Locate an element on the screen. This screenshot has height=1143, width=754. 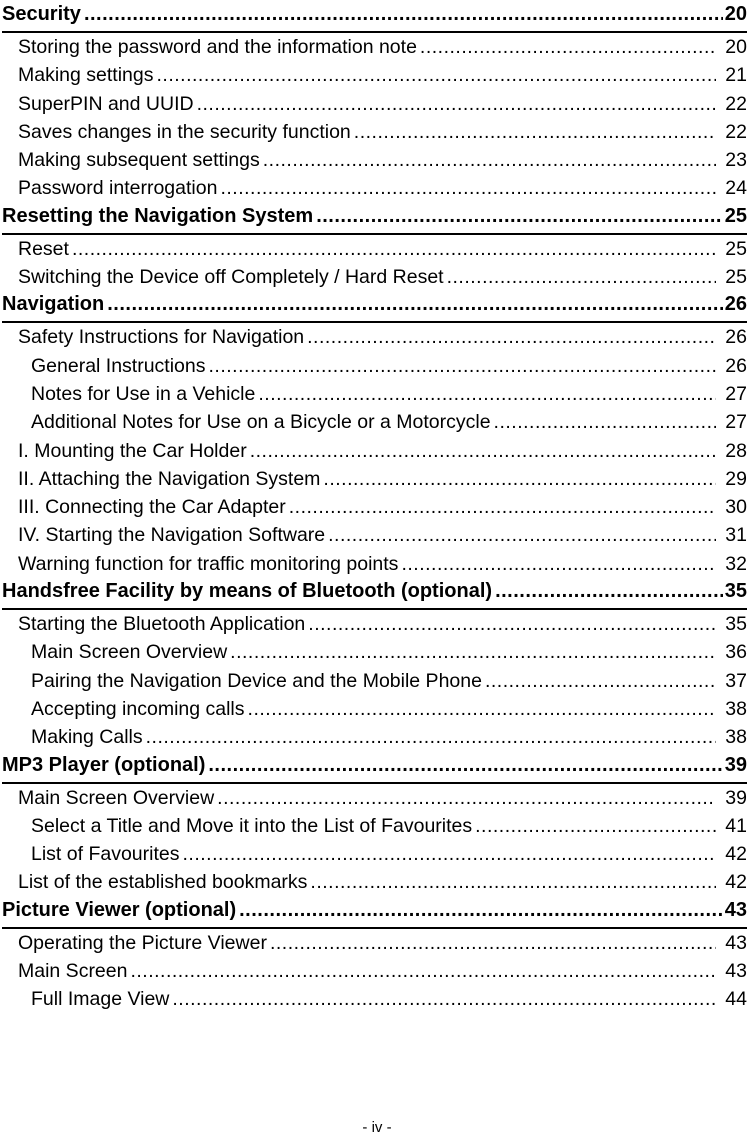
toc-entry-page: 44 is located at coordinates (736, 999).